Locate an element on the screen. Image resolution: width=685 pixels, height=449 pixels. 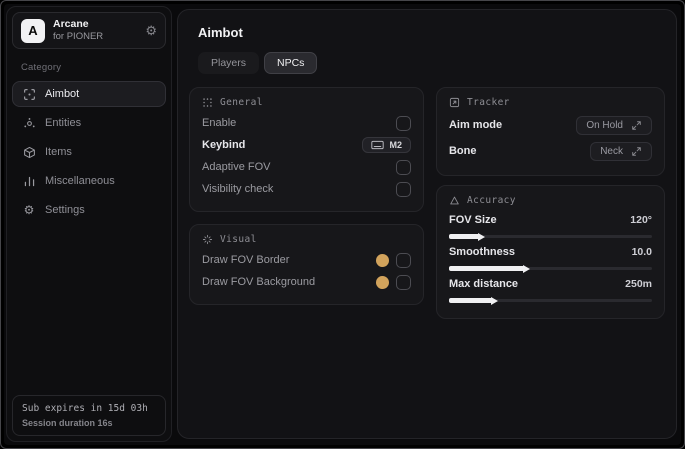
setting-label: Draw FOV Background is located at coordinates (259, 282).